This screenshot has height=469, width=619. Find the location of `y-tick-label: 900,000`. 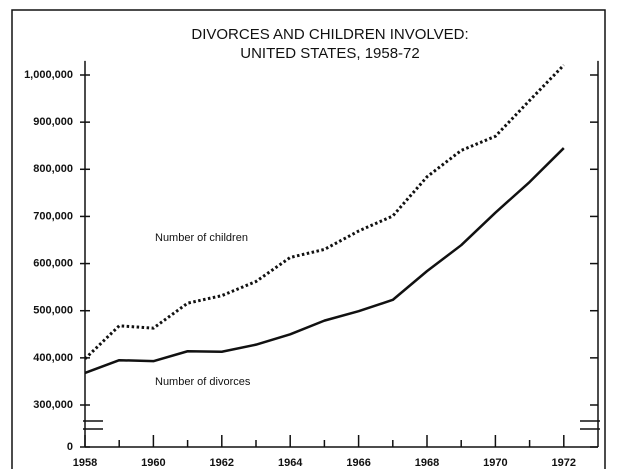

y-tick-label: 900,000 is located at coordinates (53, 122).